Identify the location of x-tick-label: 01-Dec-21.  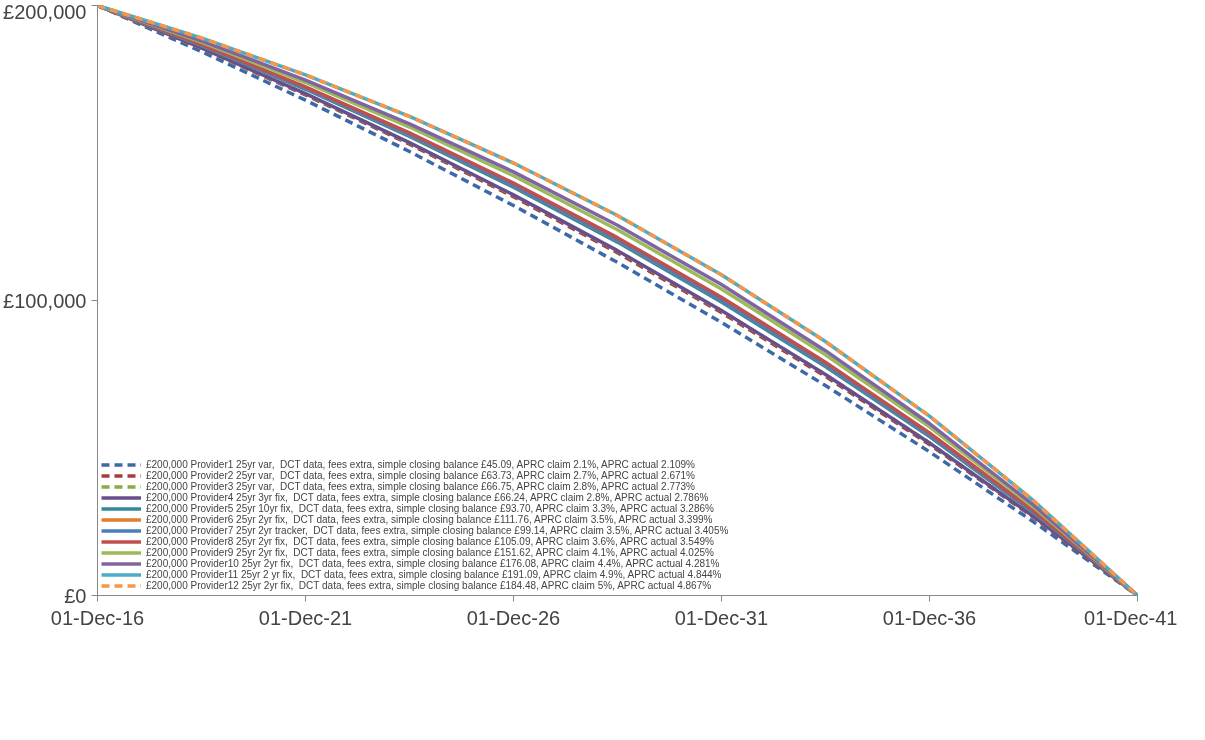
(305, 617).